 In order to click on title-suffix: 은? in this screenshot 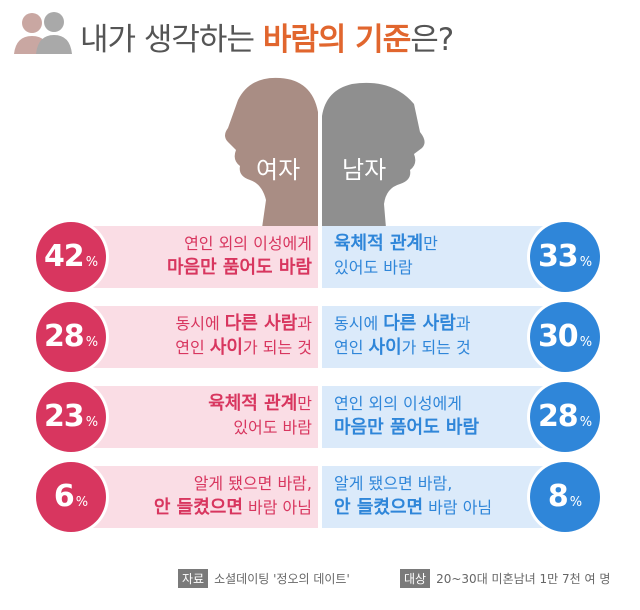, I will do `click(432, 40)`.